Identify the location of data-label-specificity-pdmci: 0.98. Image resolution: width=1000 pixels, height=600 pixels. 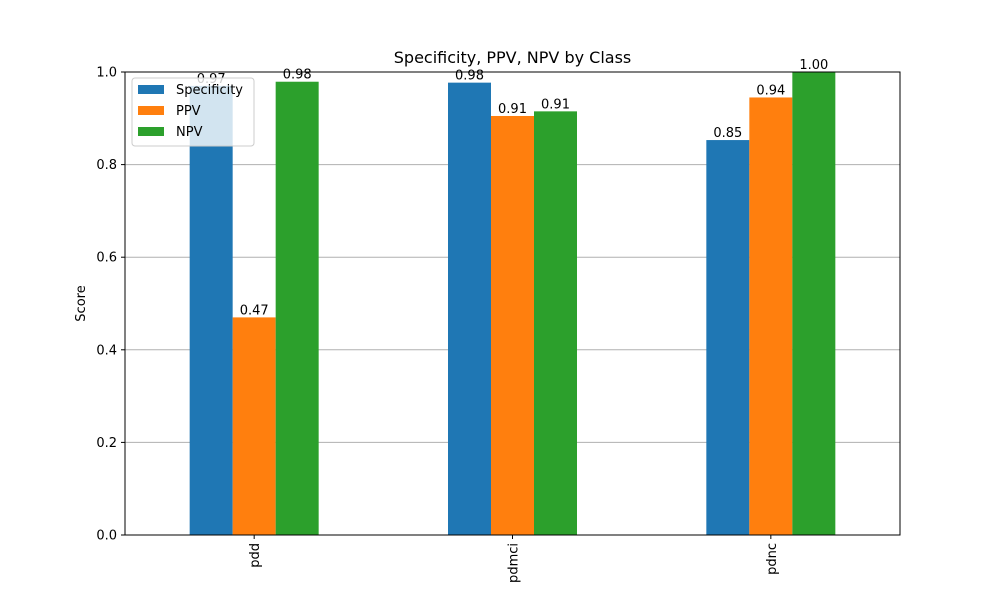
(469, 76).